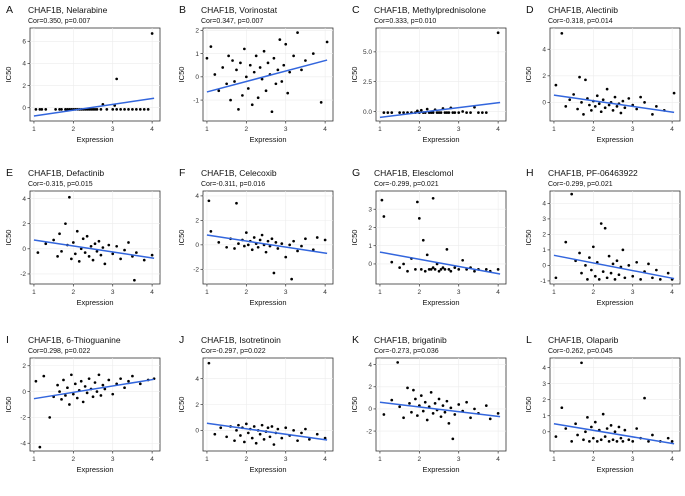 The width and height of the screenshot is (685, 496). What do you see at coordinates (356, 10) in the screenshot?
I see `panel-letter: C` at bounding box center [356, 10].